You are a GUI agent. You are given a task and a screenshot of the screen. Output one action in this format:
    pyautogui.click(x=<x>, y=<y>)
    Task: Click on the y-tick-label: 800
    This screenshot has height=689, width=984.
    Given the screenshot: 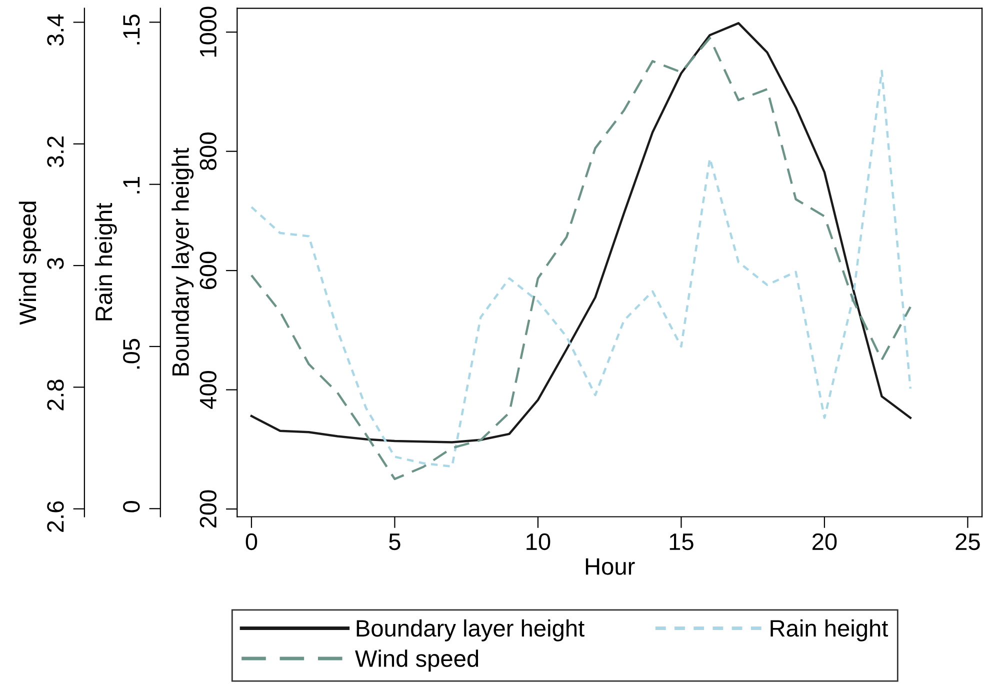 What is the action you would take?
    pyautogui.click(x=208, y=151)
    